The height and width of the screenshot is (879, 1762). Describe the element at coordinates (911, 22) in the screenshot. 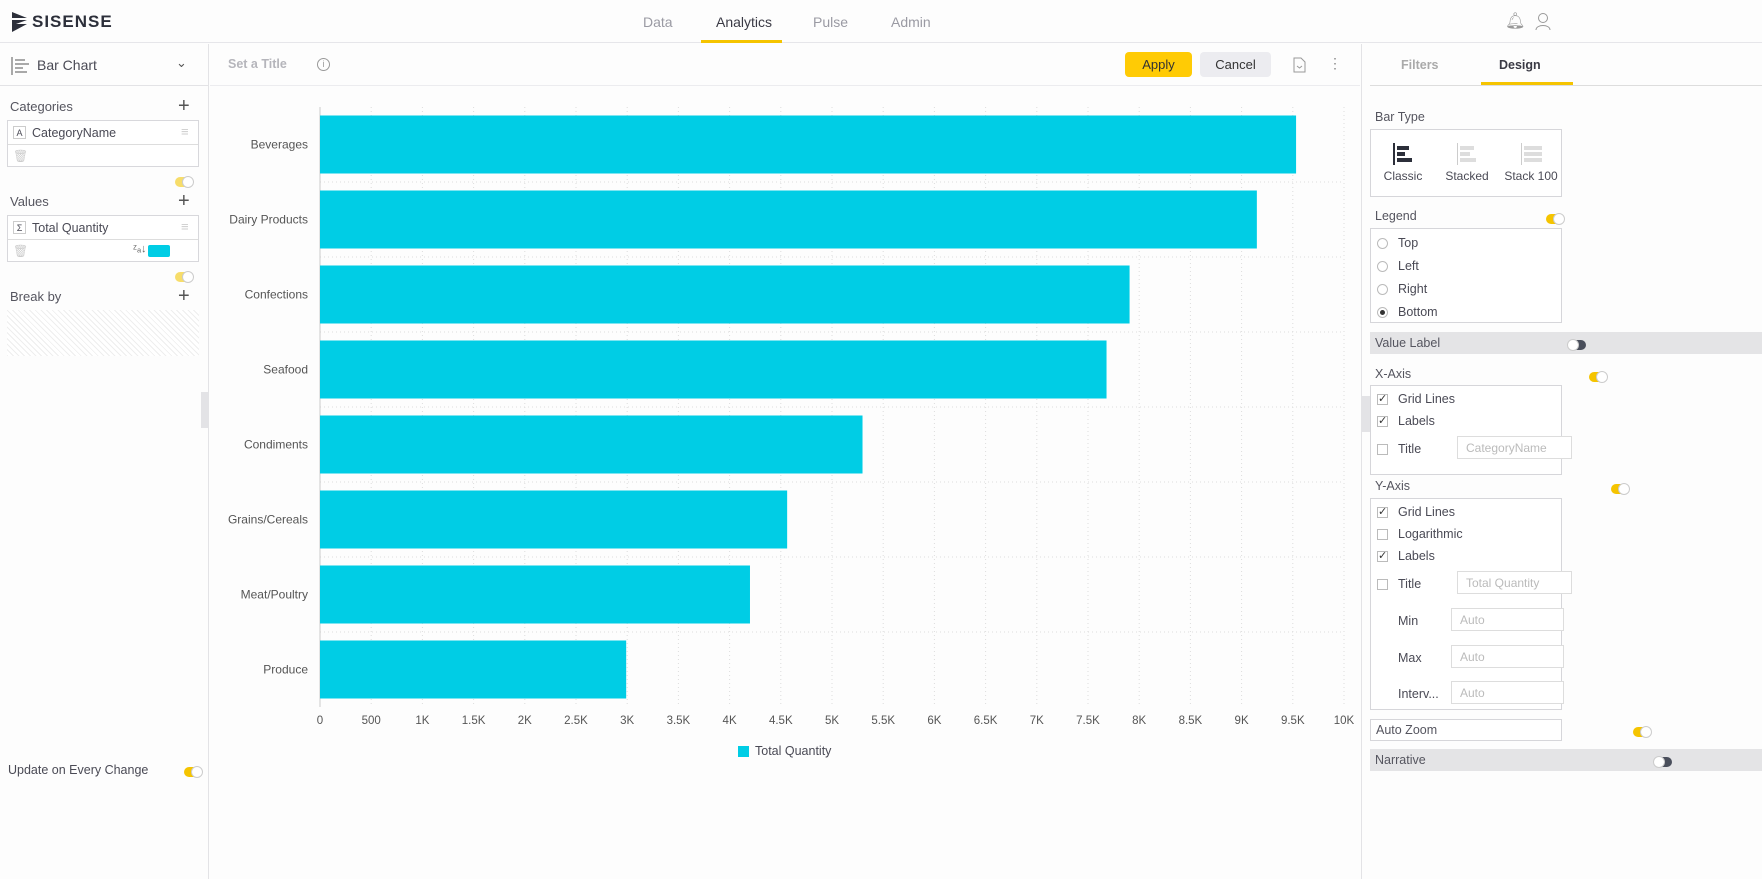

I see `nav-admin: Admin` at that location.